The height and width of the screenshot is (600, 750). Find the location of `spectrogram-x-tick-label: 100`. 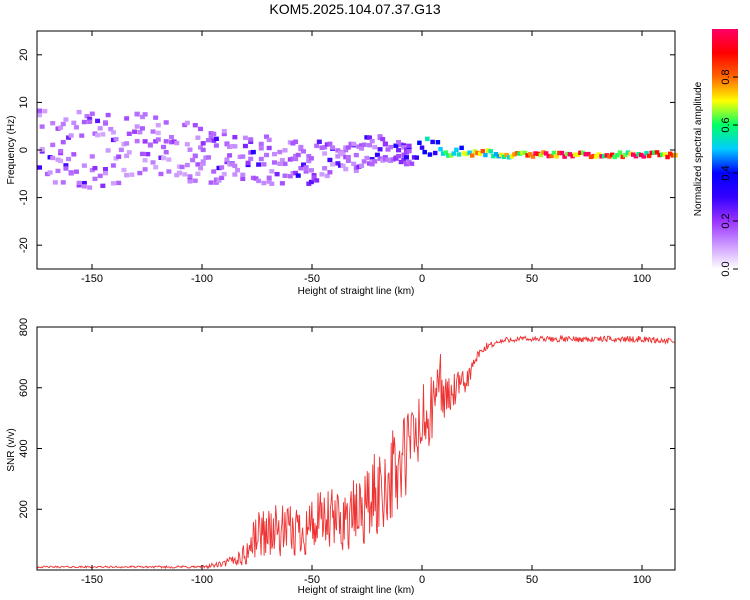

spectrogram-x-tick-label: 100 is located at coordinates (642, 279).